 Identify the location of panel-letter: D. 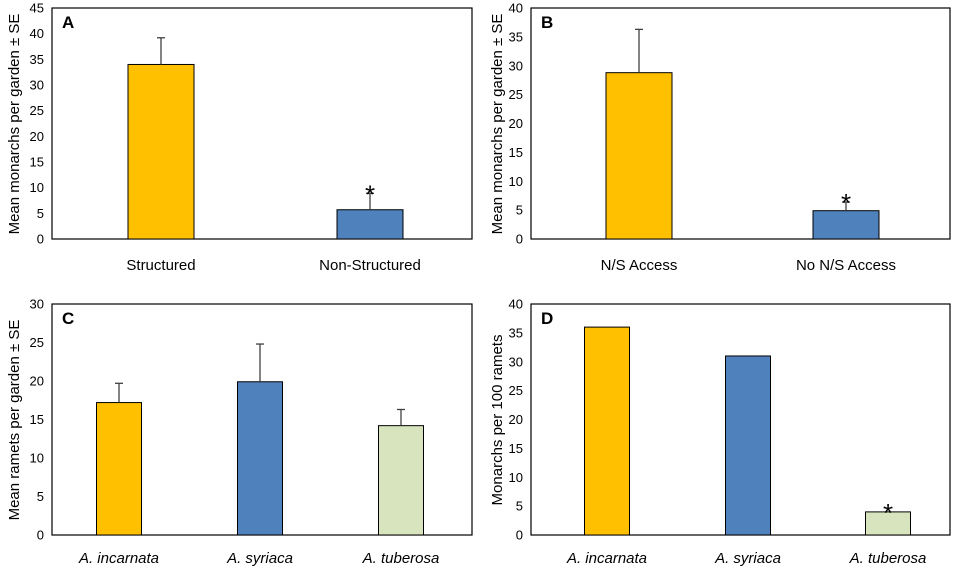
(547, 318).